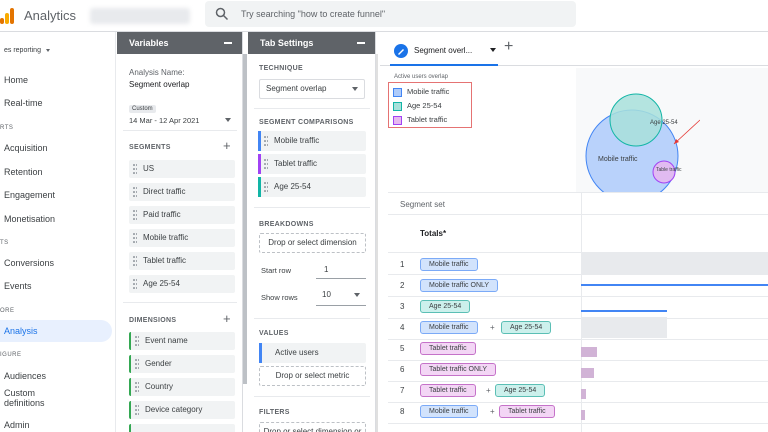  I want to click on chart-legend: Mobile traffic Age 25-54 Tablet traffic, so click(430, 105).